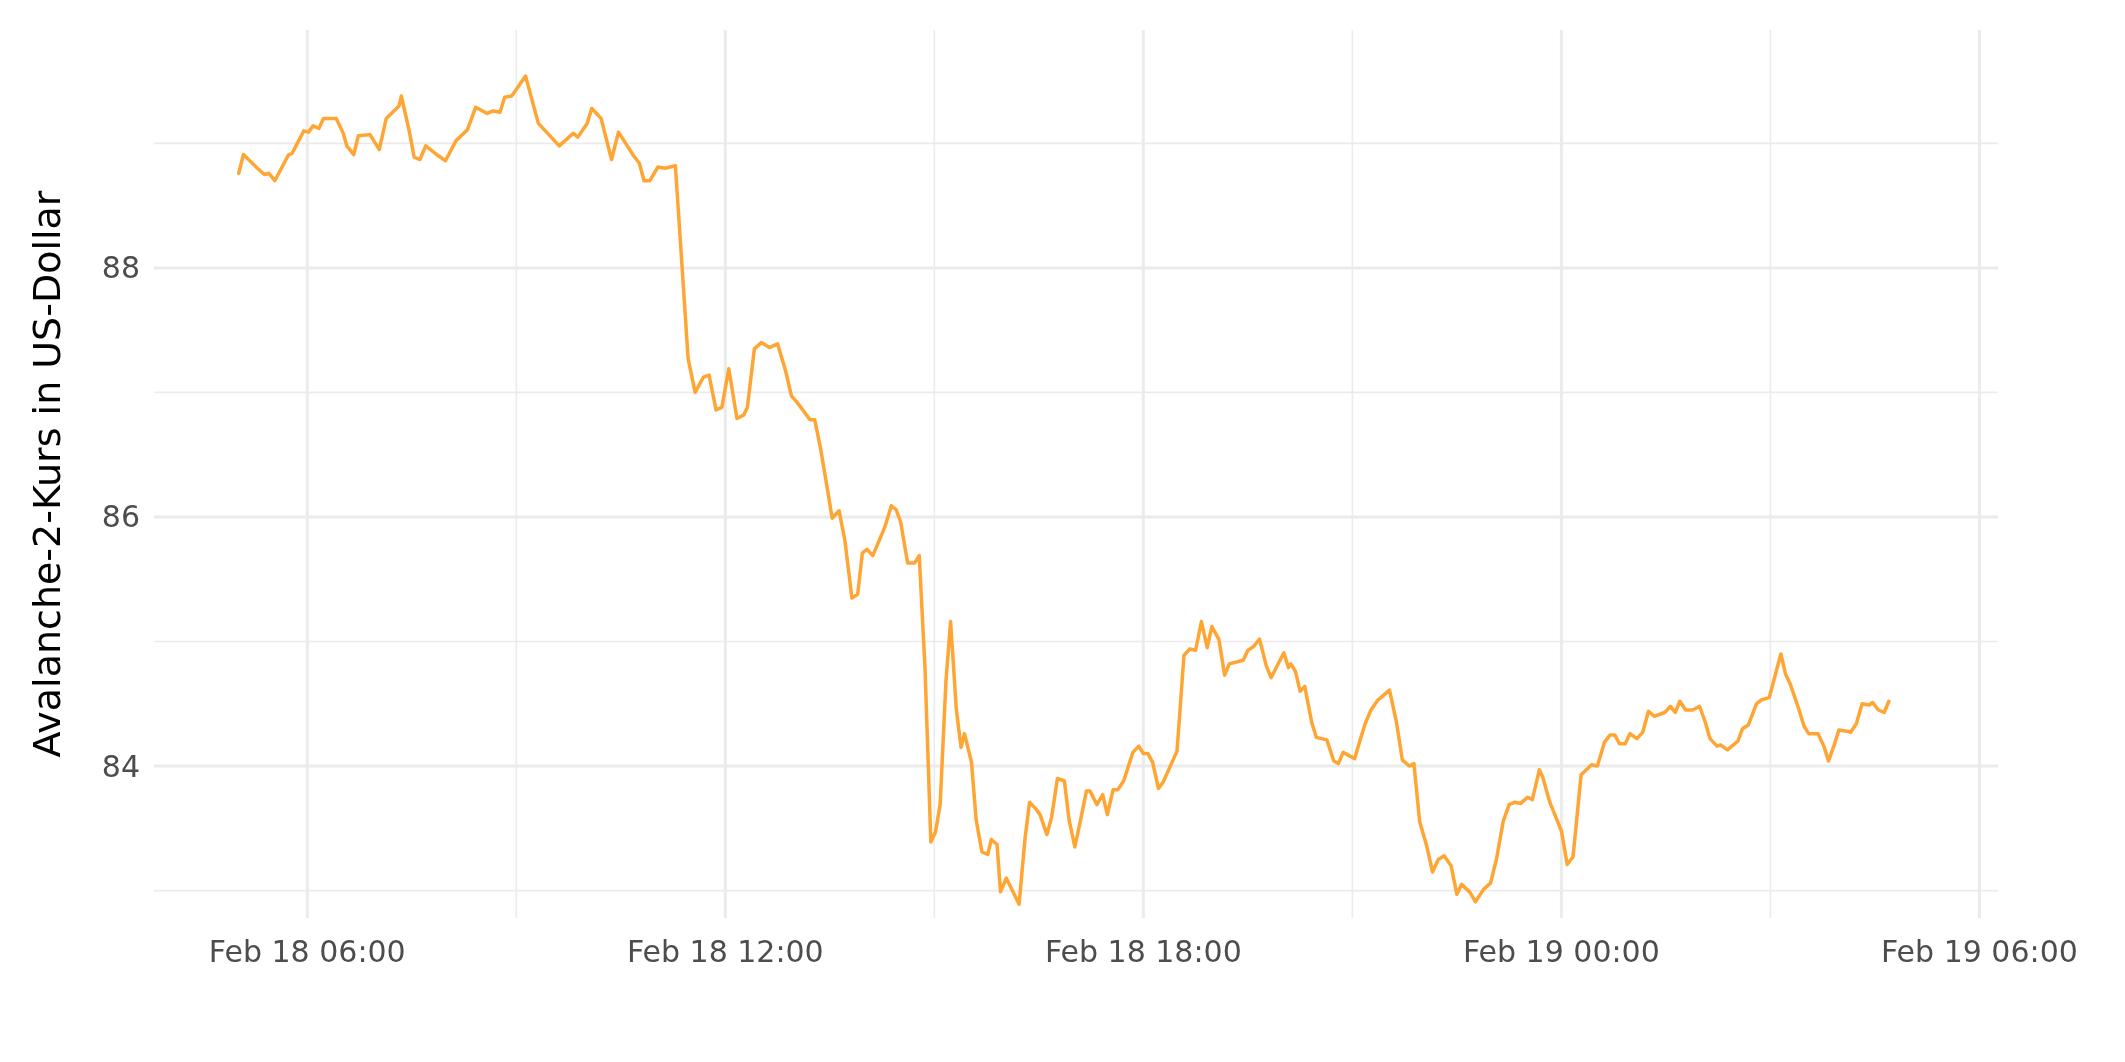 This screenshot has width=2125, height=1062. I want to click on y-tick-label: 84, so click(120, 766).